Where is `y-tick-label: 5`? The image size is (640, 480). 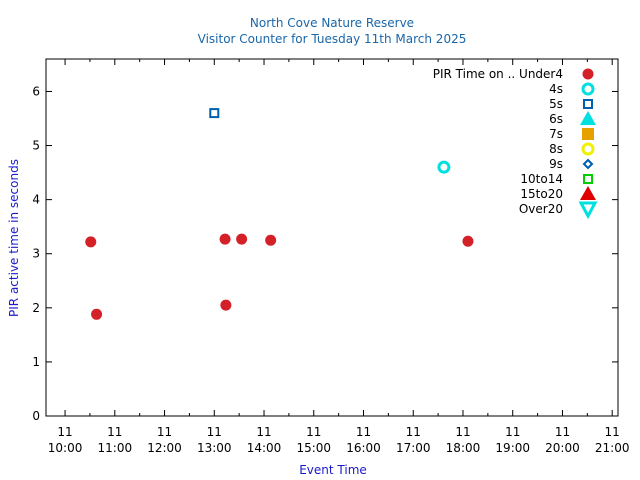
y-tick-label: 5 is located at coordinates (36, 146).